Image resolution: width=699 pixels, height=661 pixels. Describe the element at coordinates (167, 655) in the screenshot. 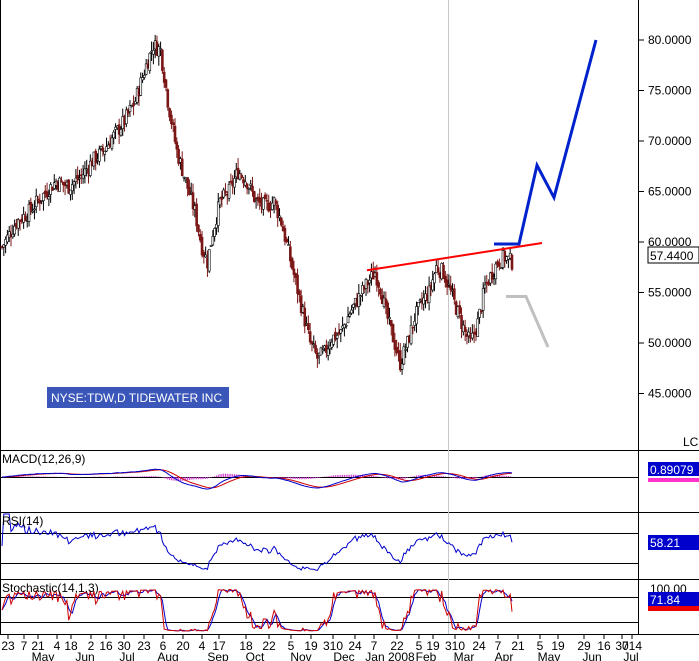

I see `month-label: Aug` at that location.